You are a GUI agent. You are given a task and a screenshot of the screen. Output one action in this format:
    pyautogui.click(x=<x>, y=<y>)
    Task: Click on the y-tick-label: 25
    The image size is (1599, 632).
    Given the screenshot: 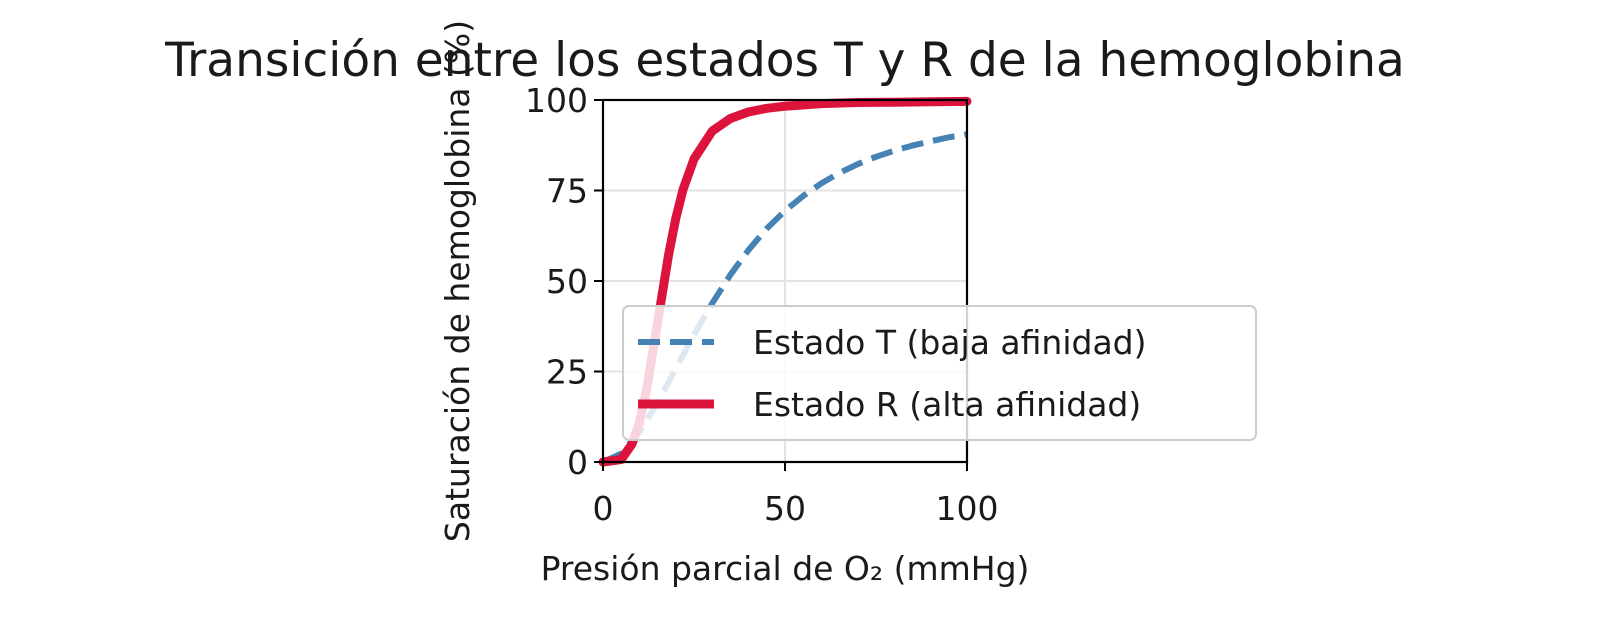 What is the action you would take?
    pyautogui.click(x=567, y=372)
    